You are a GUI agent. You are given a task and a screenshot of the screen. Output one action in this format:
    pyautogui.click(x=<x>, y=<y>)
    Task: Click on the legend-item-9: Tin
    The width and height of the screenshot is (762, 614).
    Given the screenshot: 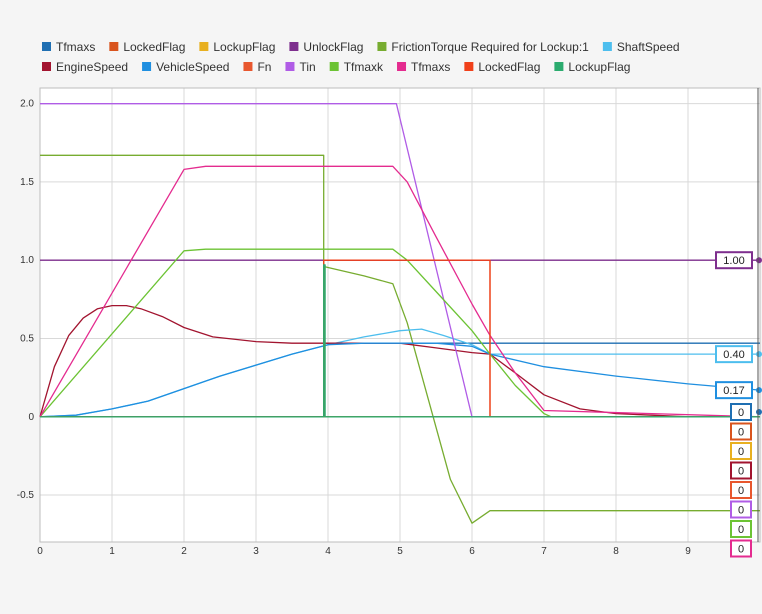 What is the action you would take?
    pyautogui.click(x=300, y=67)
    